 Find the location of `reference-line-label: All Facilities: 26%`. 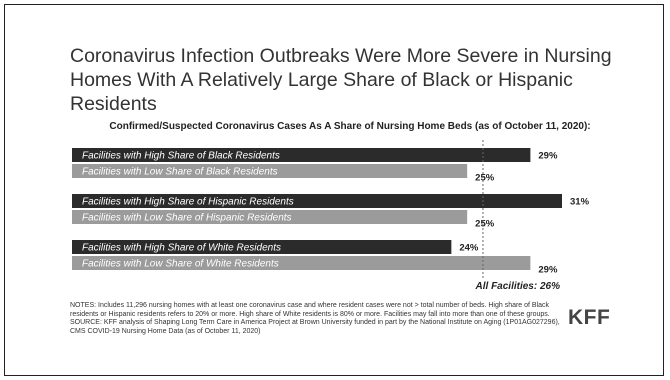

reference-line-label: All Facilities: 26% is located at coordinates (517, 286).